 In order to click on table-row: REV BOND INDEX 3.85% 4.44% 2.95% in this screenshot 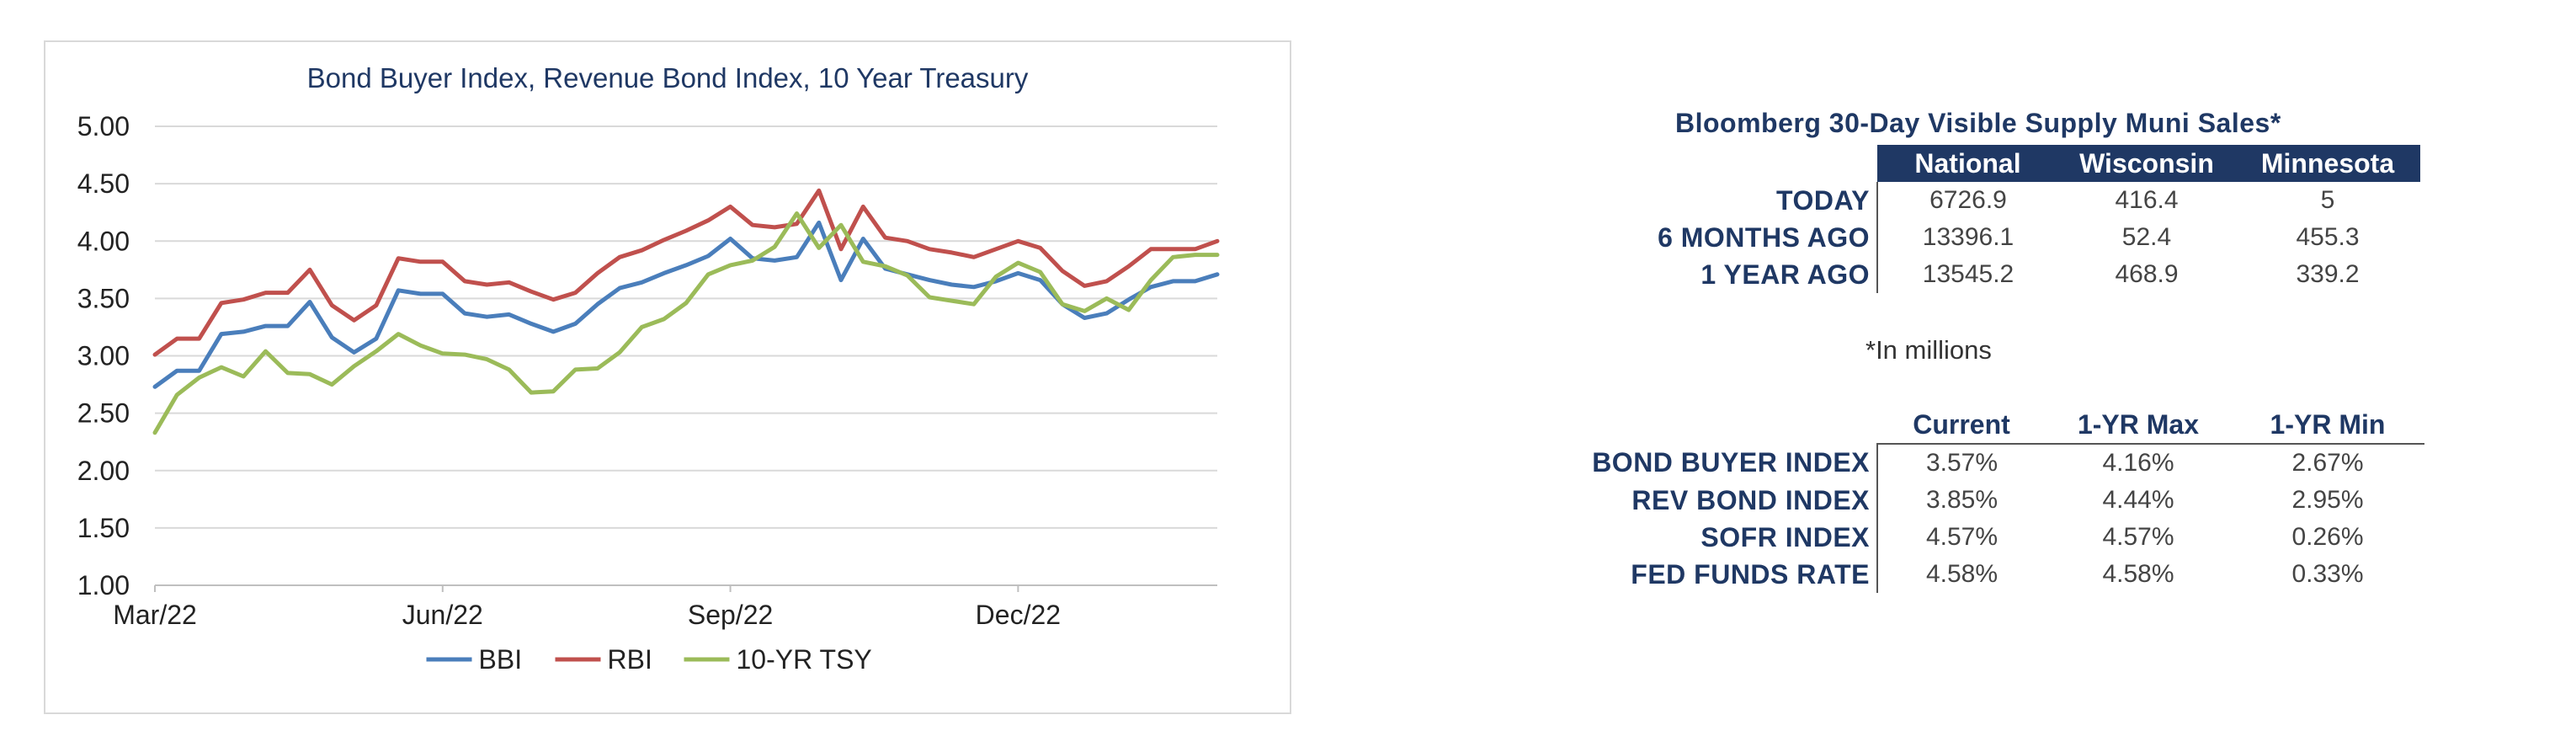, I will do `click(1978, 501)`.